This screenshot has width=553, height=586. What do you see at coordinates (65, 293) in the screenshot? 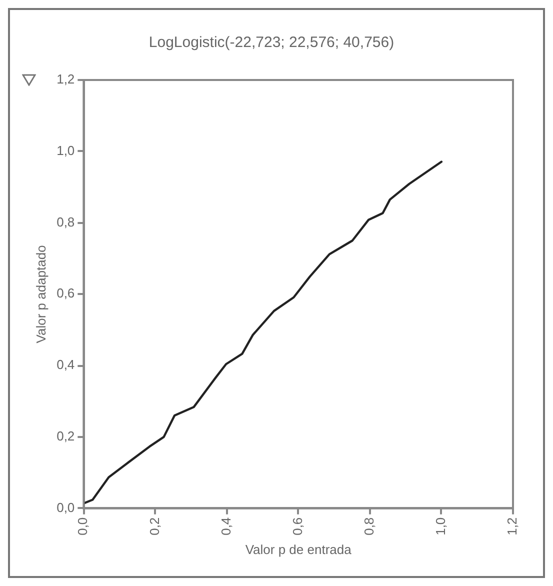
I see `y-tick-label: 0,6` at bounding box center [65, 293].